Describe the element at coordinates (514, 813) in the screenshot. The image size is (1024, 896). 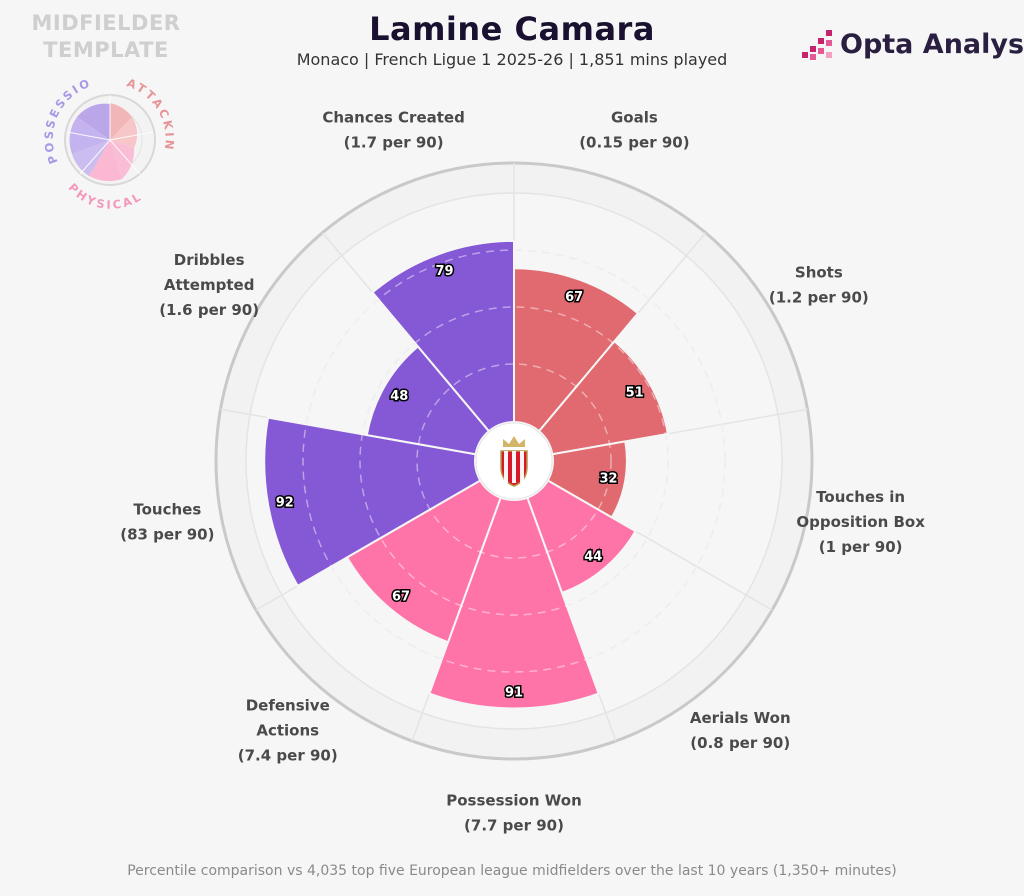
I see `metric-label: Possession Won (7.7 per 90)` at that location.